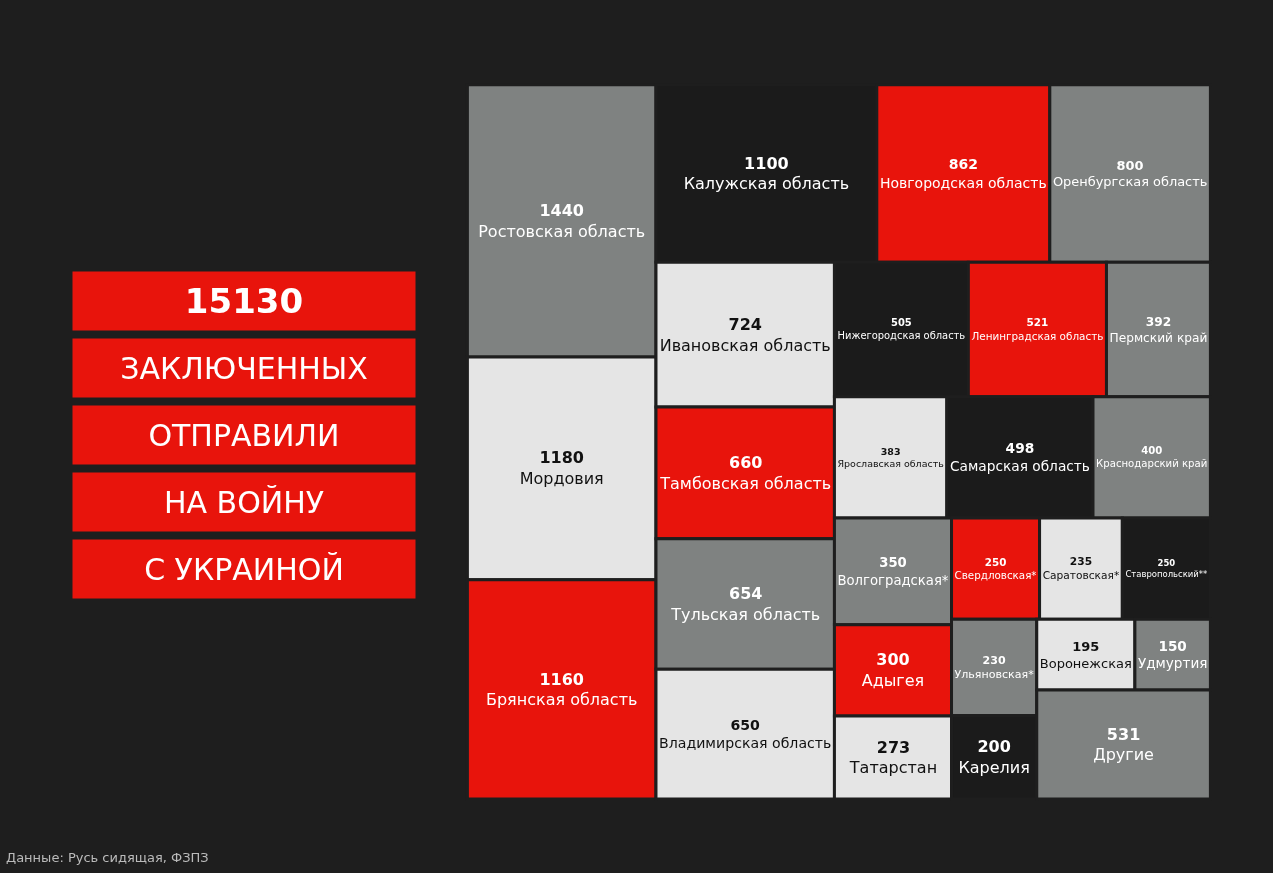 This screenshot has width=1273, height=873. What do you see at coordinates (561, 479) in the screenshot?
I see `category-label: Мордовия` at bounding box center [561, 479].